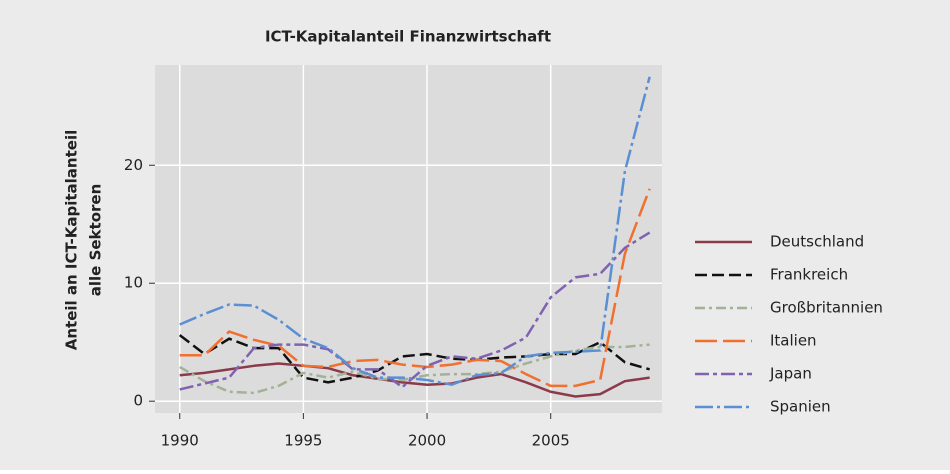 The height and width of the screenshot is (474, 950). Describe the element at coordinates (72, 240) in the screenshot. I see `y-axis-label: Anteil an ICT-Kapitalanteil` at that location.